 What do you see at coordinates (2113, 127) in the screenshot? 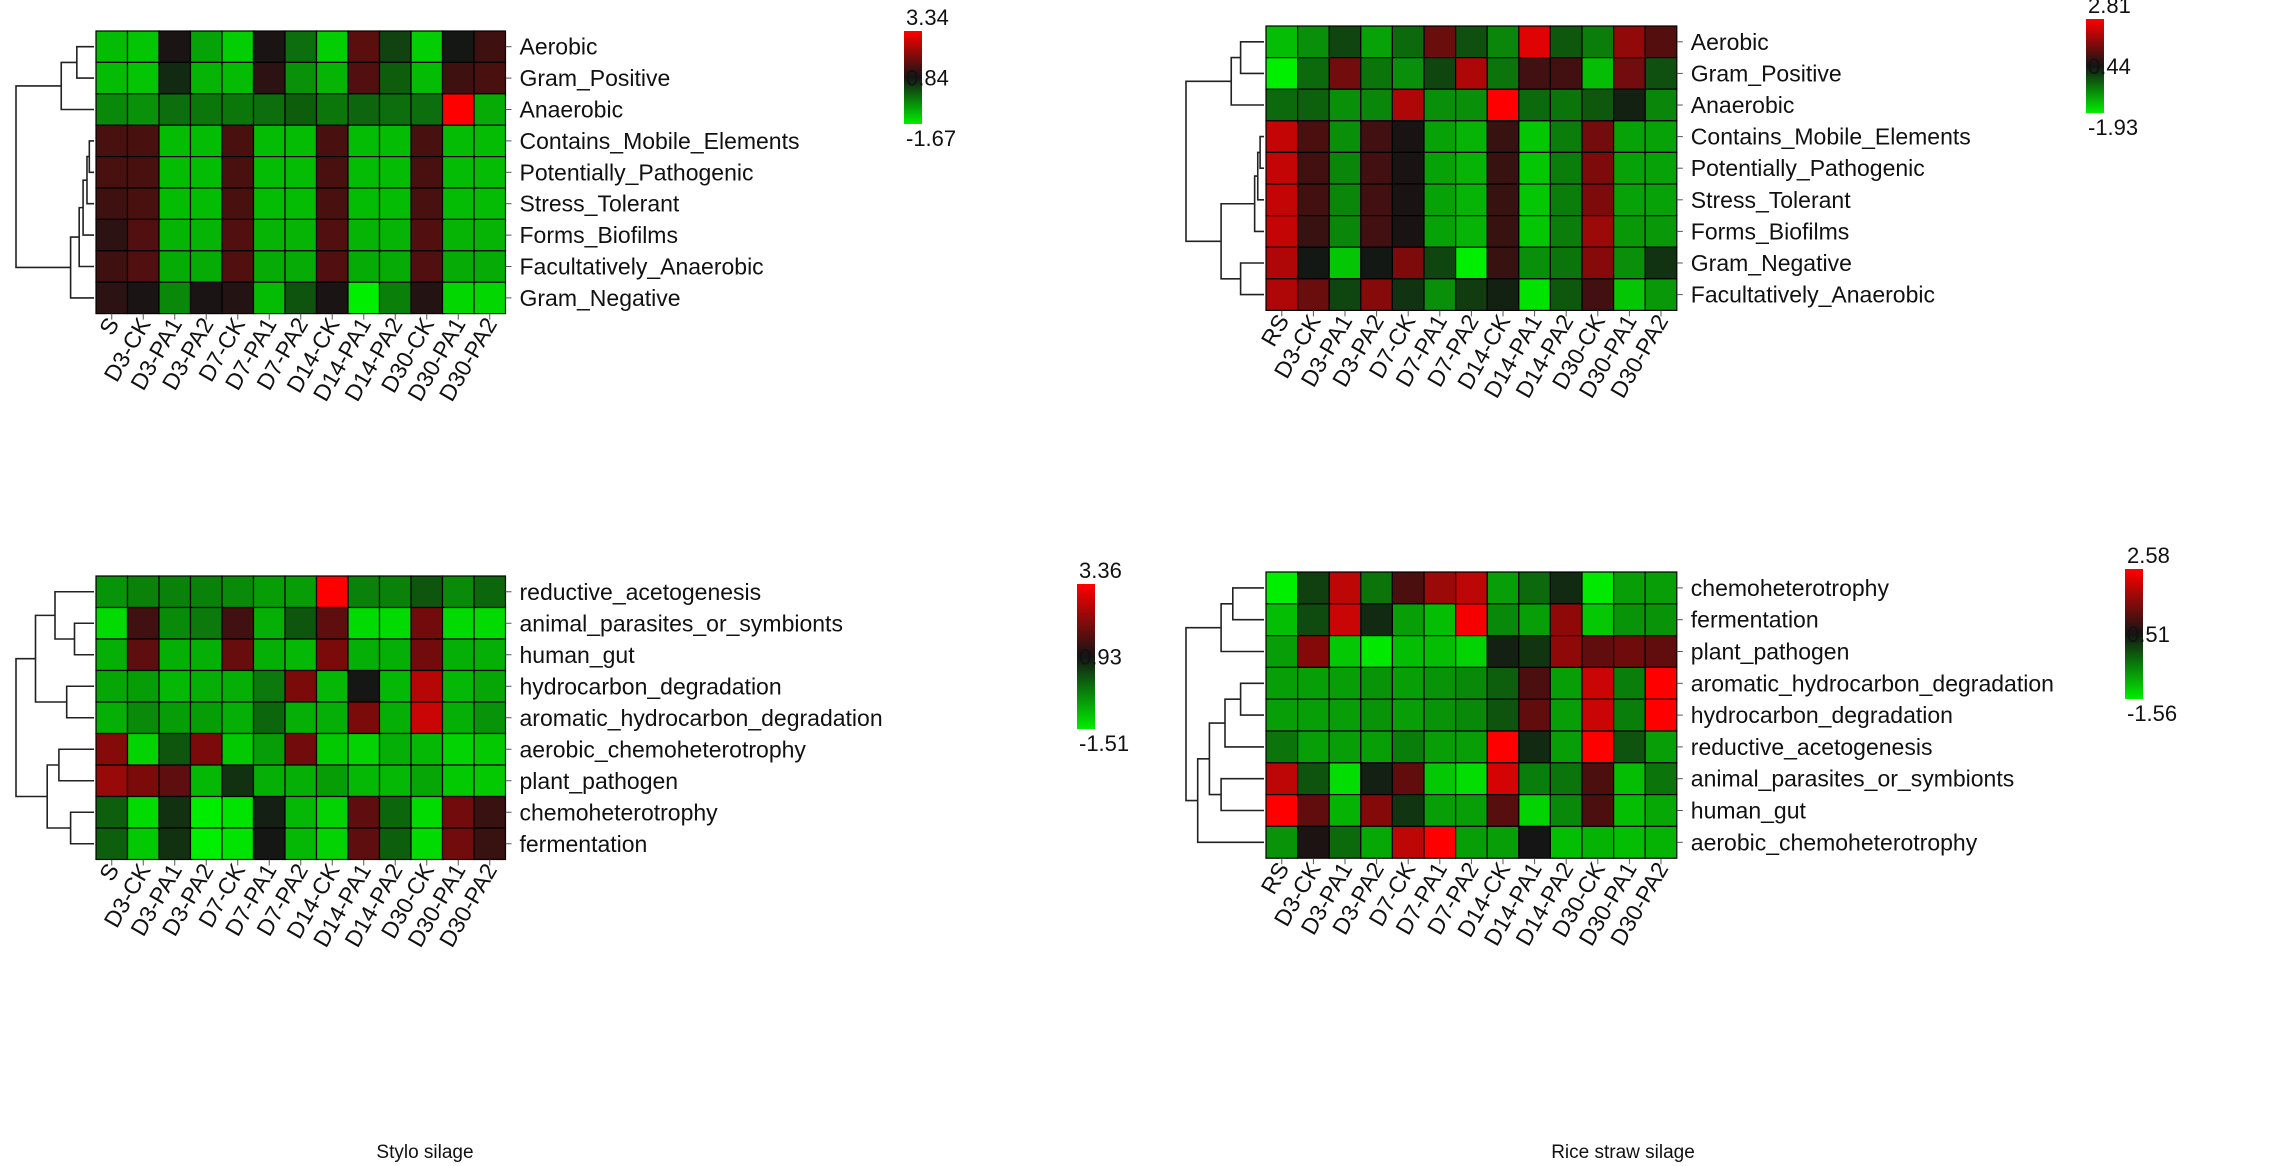
I see `scale-label: -1.93` at bounding box center [2113, 127].